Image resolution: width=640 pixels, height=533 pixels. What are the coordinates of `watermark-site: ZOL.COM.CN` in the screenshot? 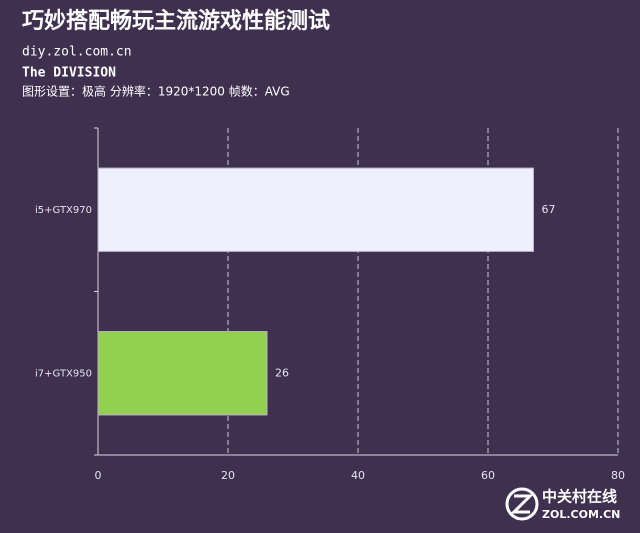 It's located at (581, 514).